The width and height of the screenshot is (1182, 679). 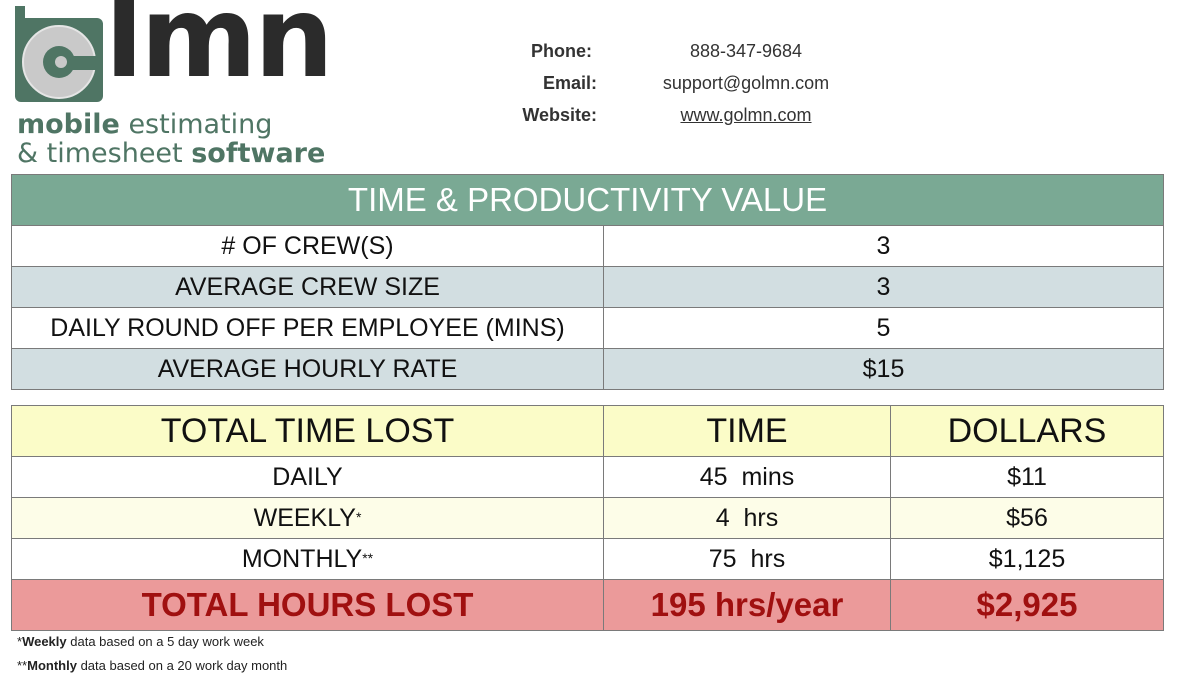 What do you see at coordinates (746, 115) in the screenshot?
I see `website-link: www.golmn.com` at bounding box center [746, 115].